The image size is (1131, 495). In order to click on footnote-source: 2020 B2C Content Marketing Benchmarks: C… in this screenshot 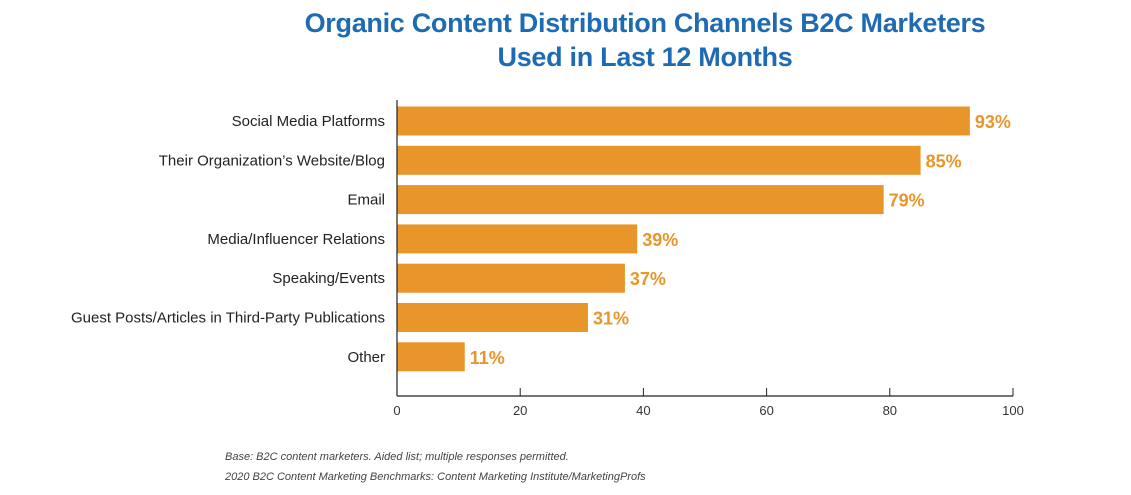, I will do `click(435, 477)`.